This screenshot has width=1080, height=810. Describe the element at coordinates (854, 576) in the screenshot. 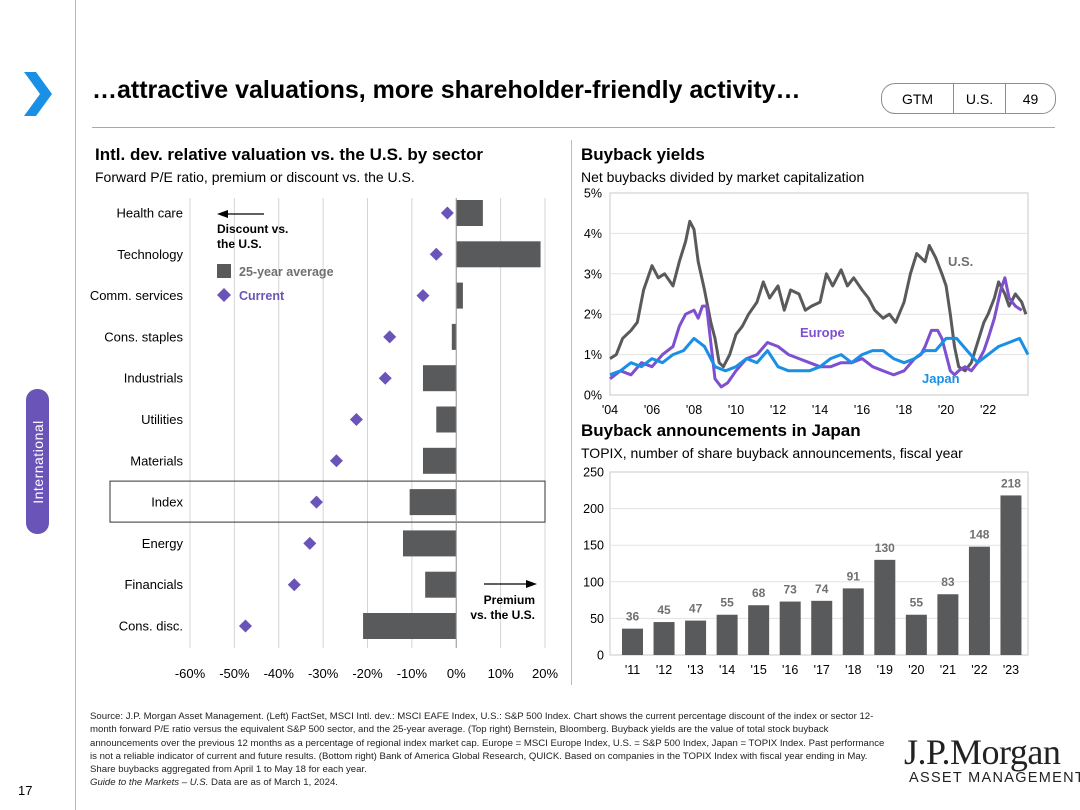

I see `bar-value-label: 91` at that location.